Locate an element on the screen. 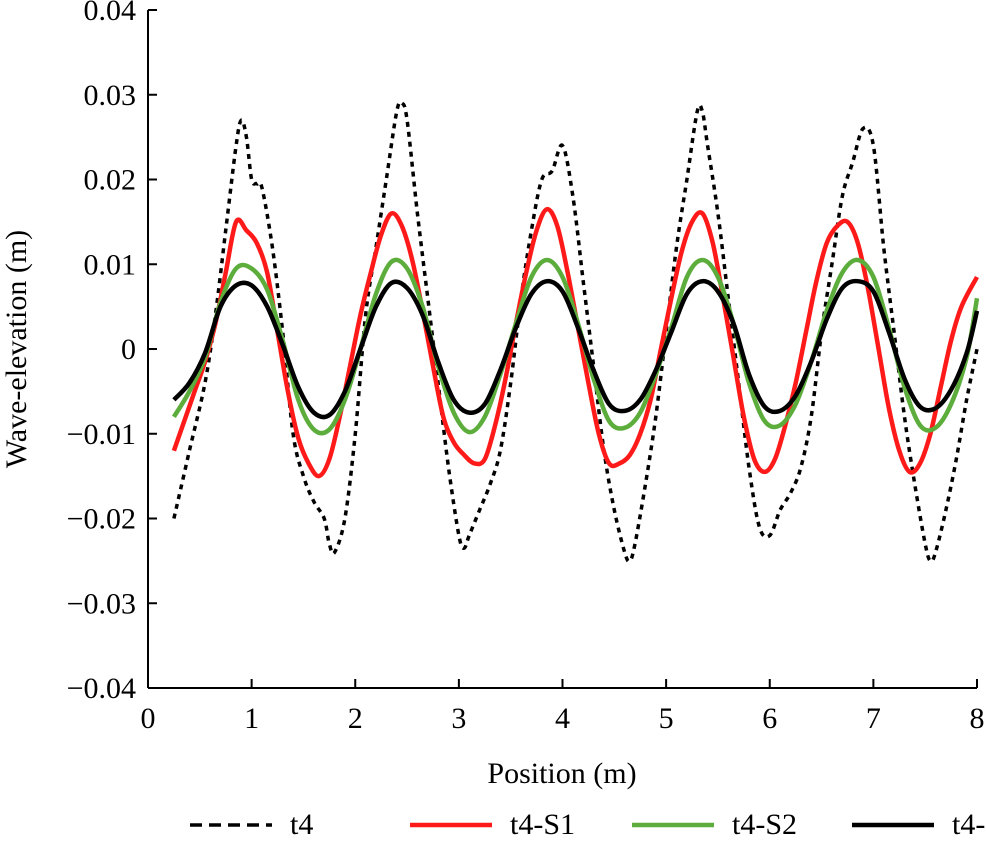  x-tick-label: 8 is located at coordinates (977, 718).